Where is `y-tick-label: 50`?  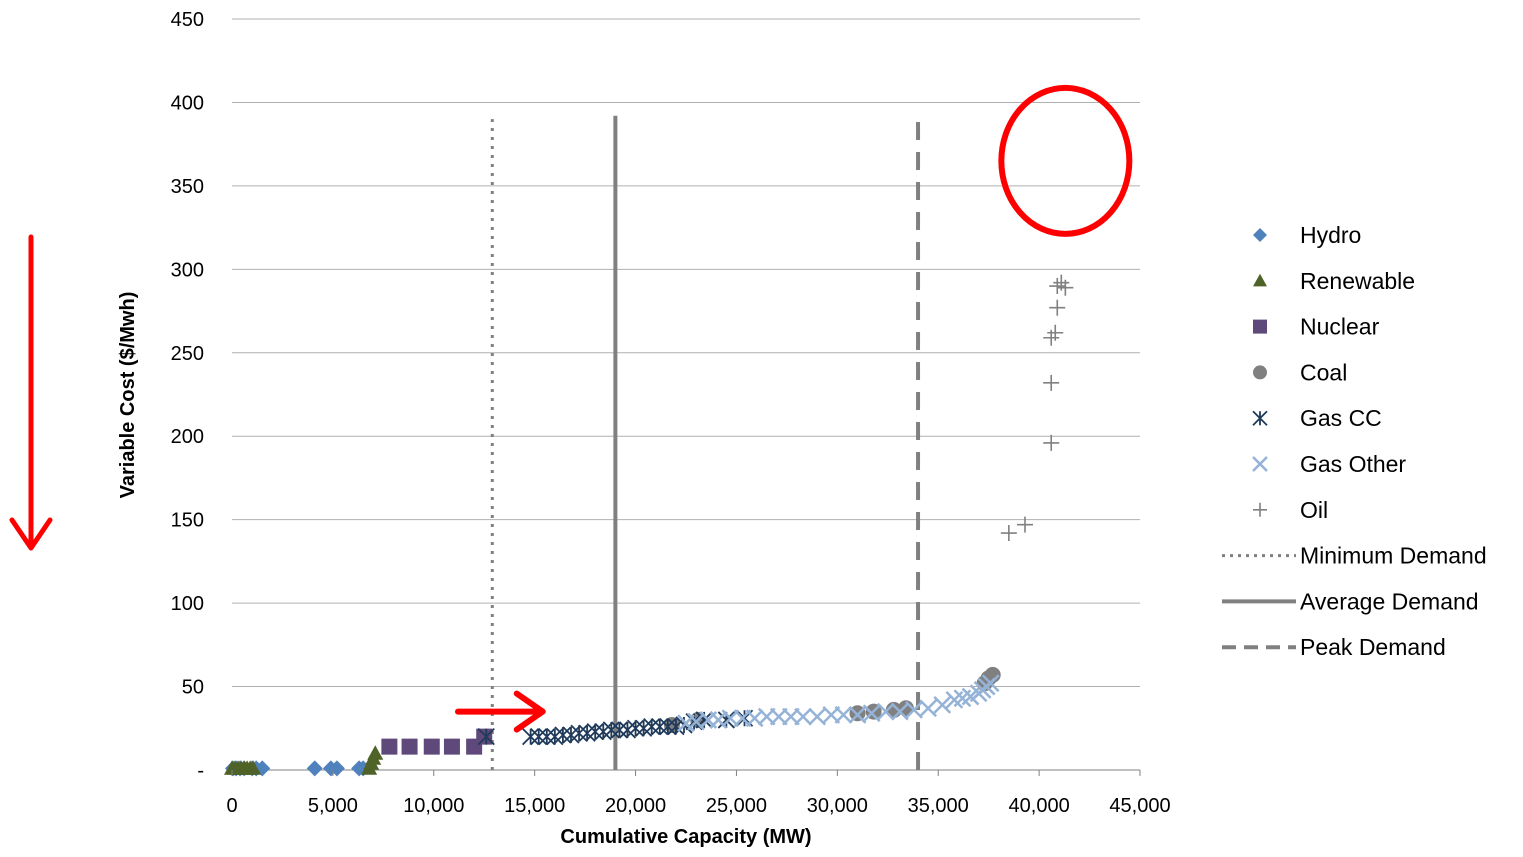 y-tick-label: 50 is located at coordinates (193, 688).